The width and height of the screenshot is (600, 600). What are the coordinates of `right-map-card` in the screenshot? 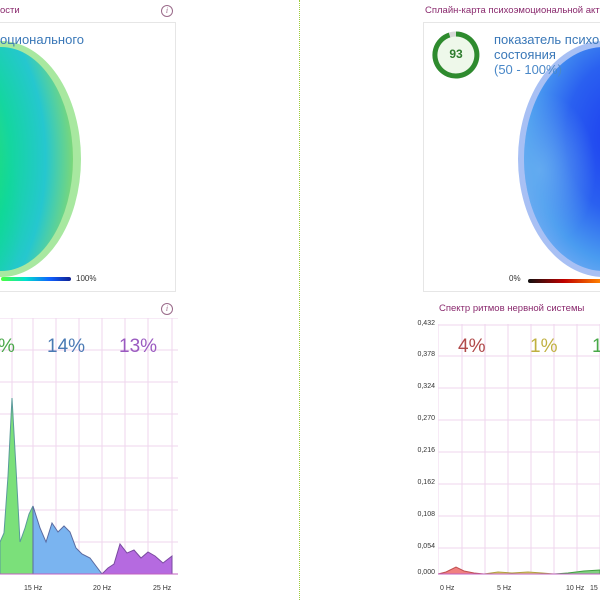 It's located at (511, 157).